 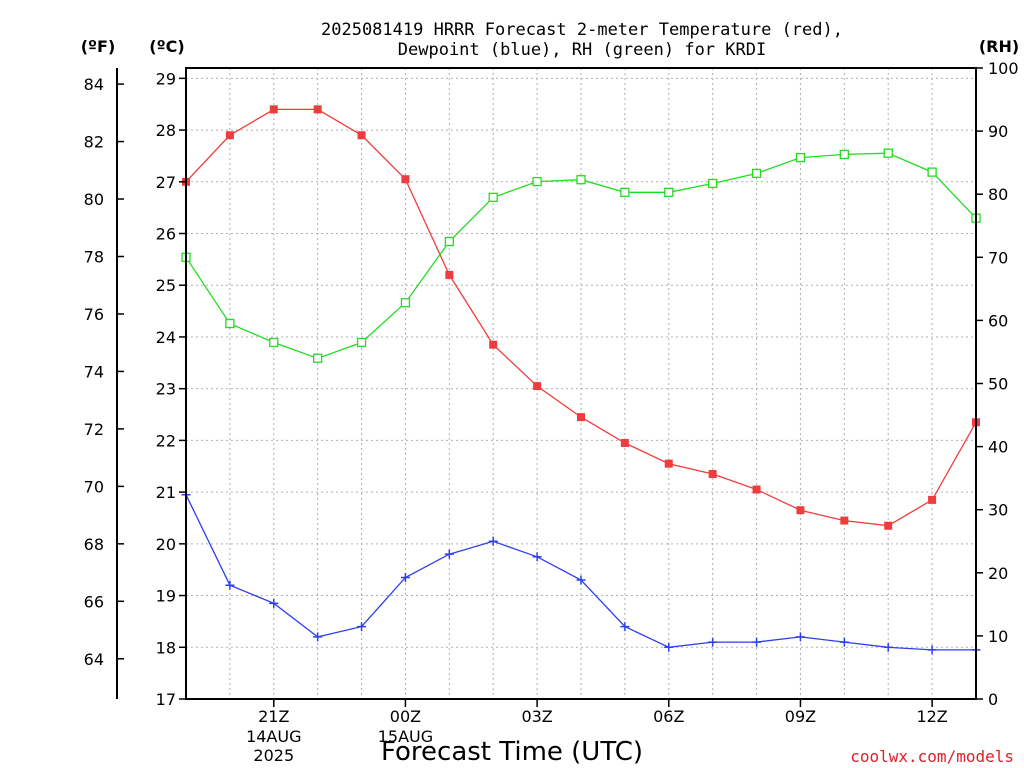 I want to click on celsius-axis: 17 18 19 20 21 22 23 24 25 26 27 28 29, so click(x=171, y=389).